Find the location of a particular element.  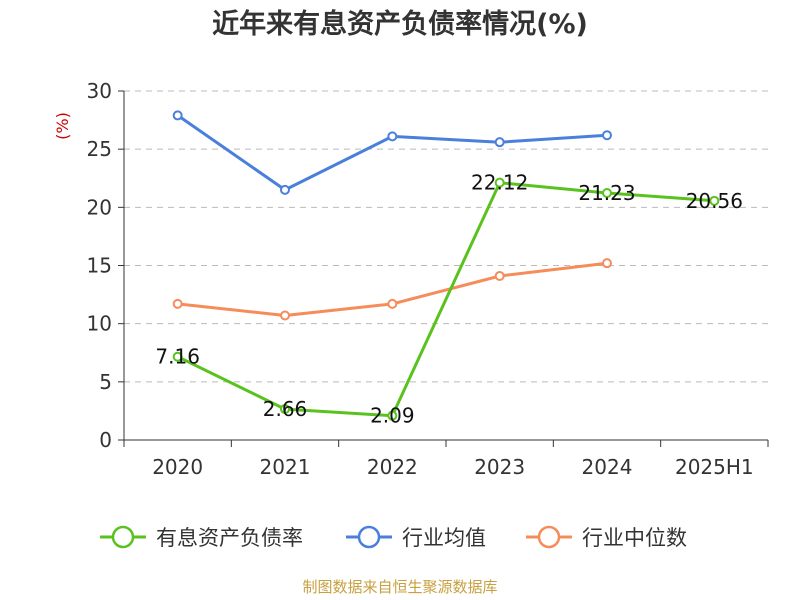

y-axis-unit: (%) is located at coordinates (62, 126).